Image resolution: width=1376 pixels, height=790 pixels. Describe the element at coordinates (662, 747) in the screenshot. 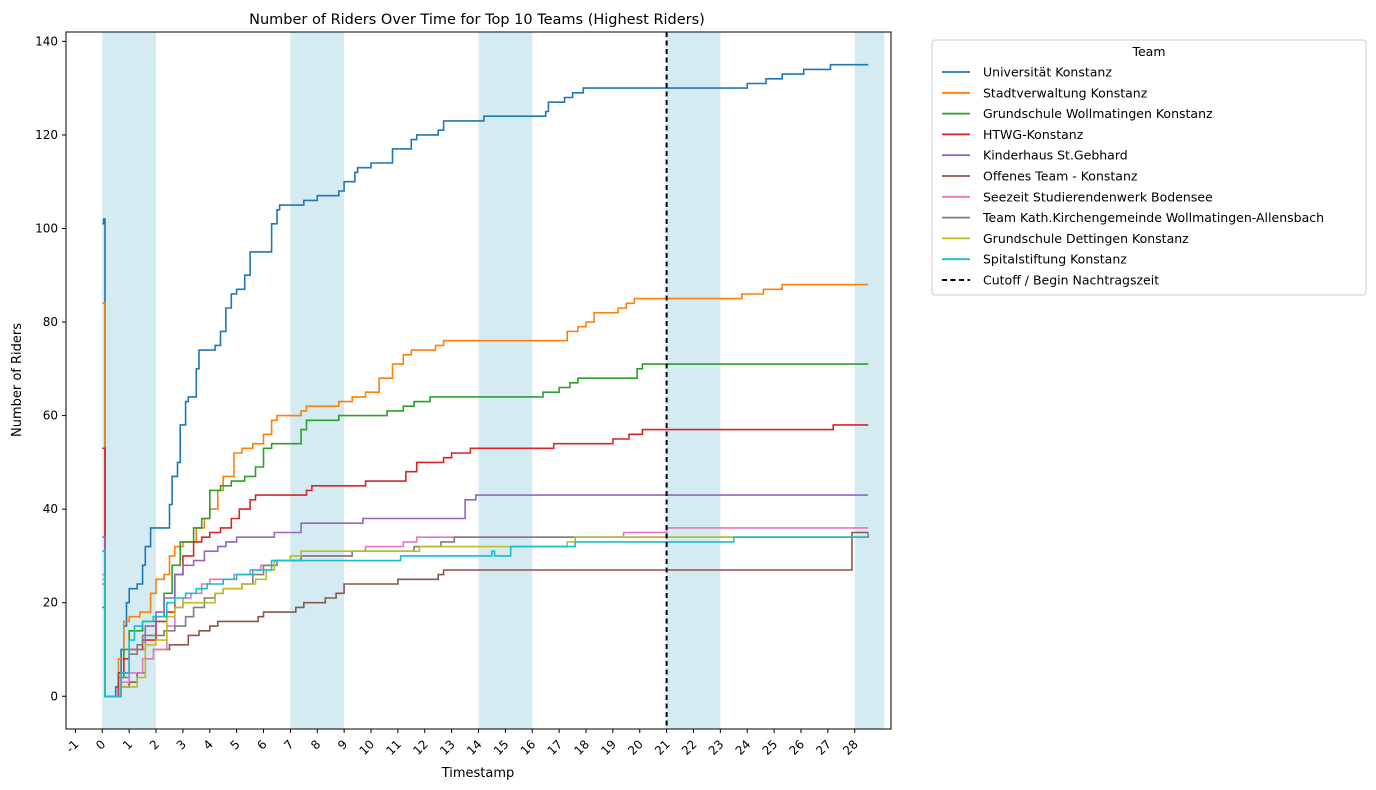

I see `x-tick-label-21: 21` at that location.